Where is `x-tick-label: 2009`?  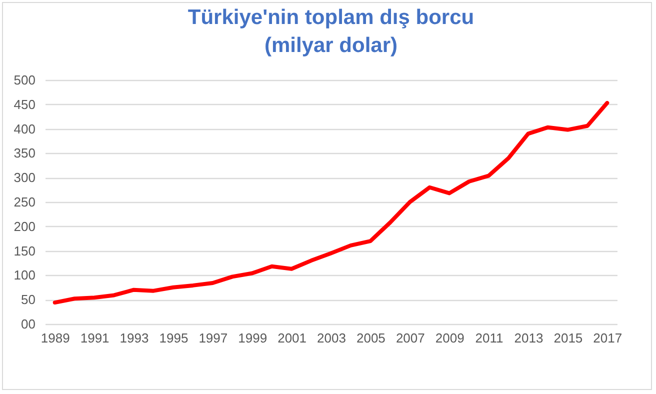 x-tick-label: 2009 is located at coordinates (449, 338).